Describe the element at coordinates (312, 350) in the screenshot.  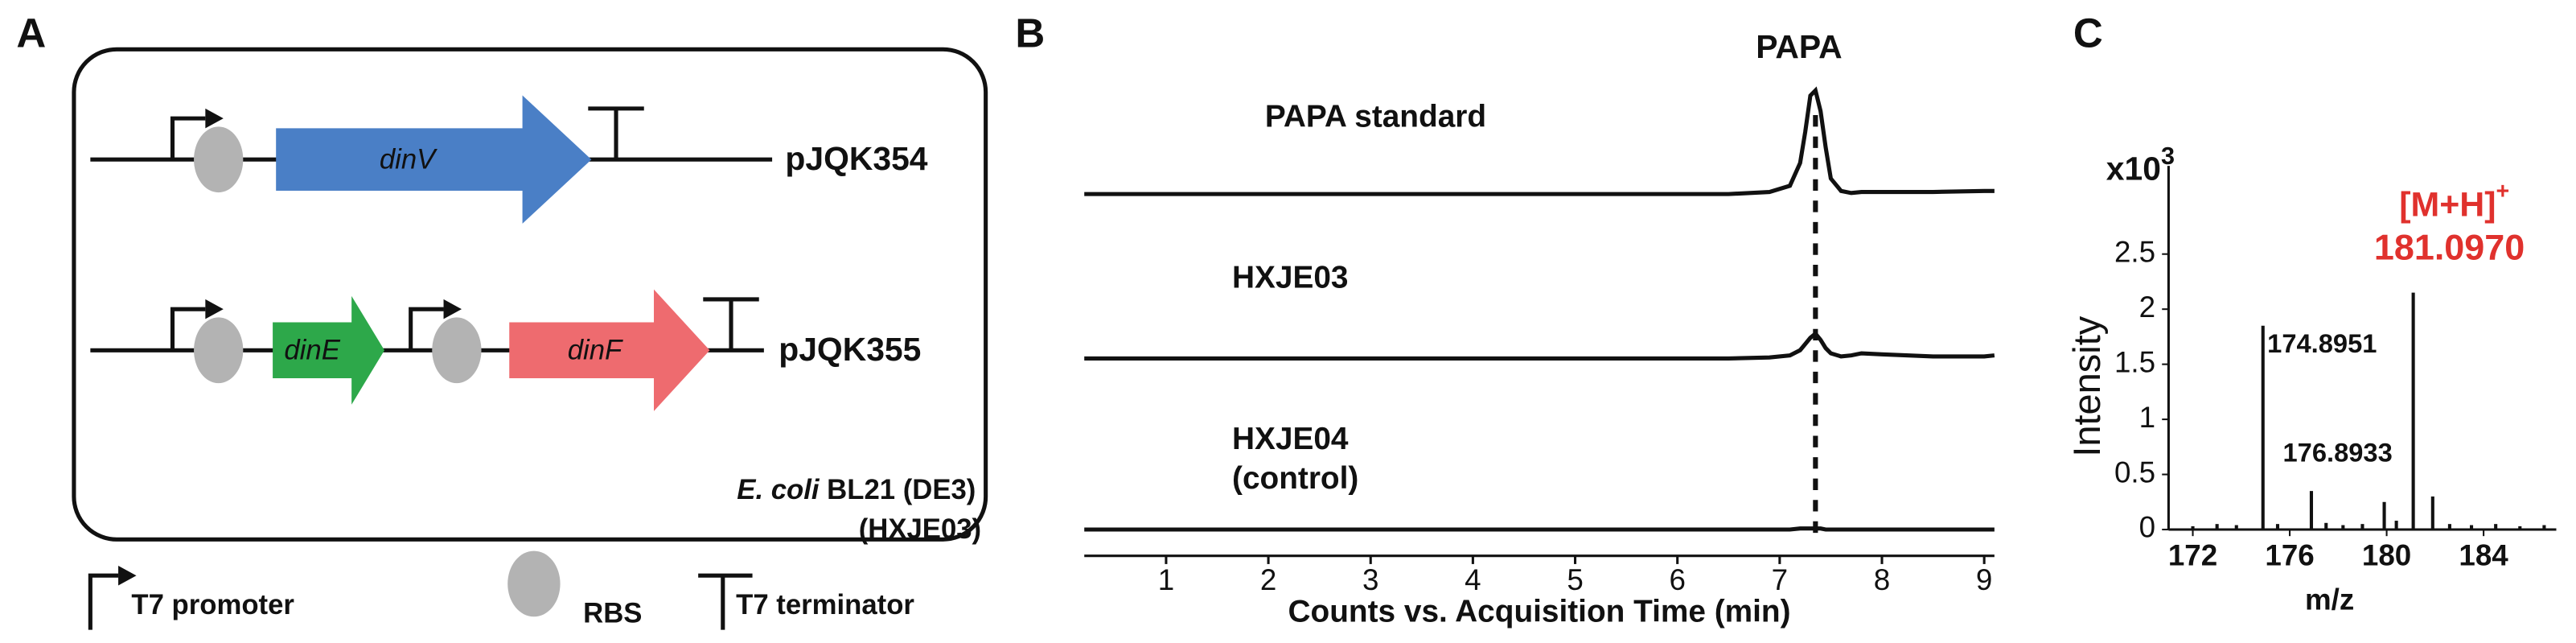
I see `gene-label: dinE` at that location.